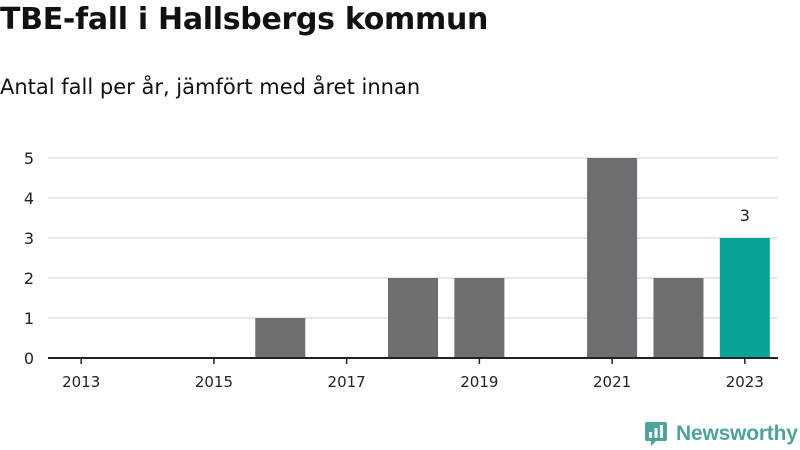  Describe the element at coordinates (479, 318) in the screenshot. I see `bar-2019` at that location.